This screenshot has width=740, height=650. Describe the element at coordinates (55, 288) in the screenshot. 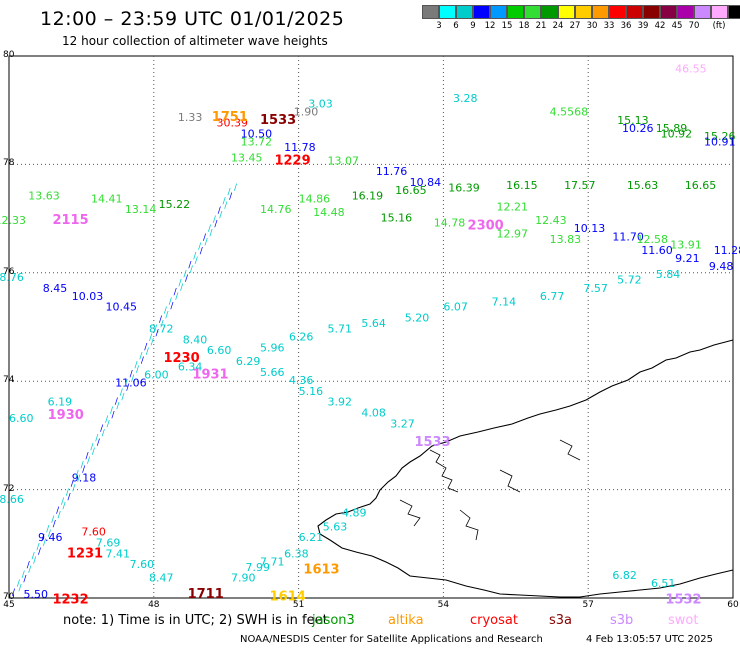

I see `swh-value: 8.45` at that location.